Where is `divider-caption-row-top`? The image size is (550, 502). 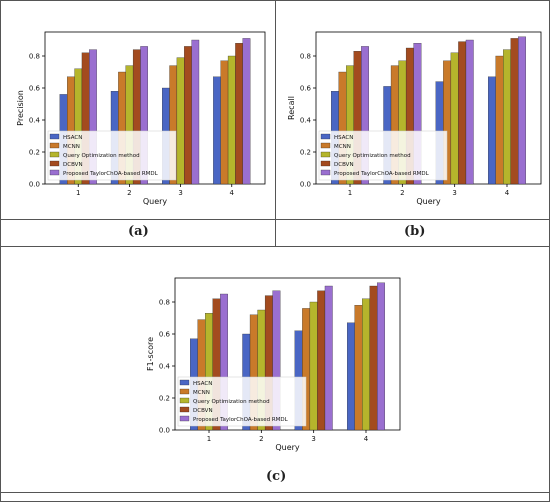
divider-caption-row-top is located at coordinates (275, 219).